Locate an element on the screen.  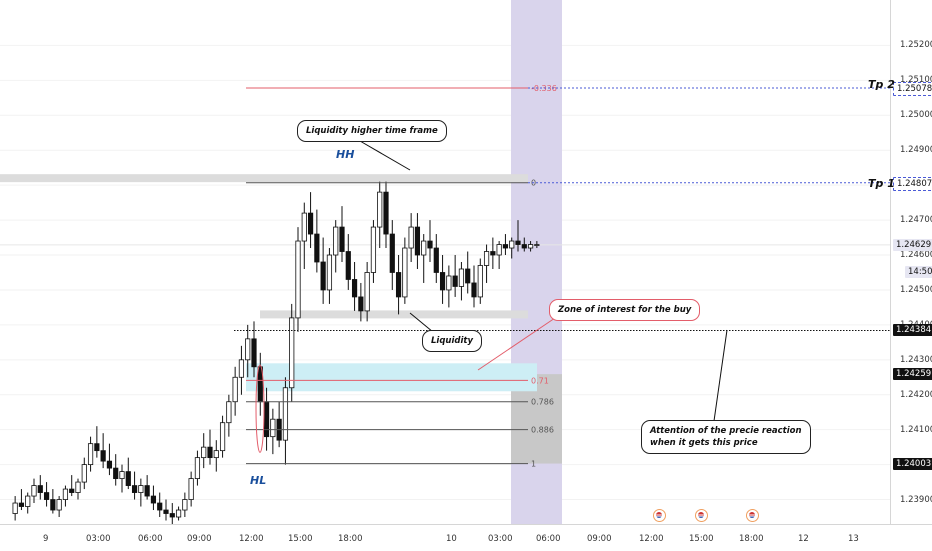
price-tick-label: 1.24500 is located at coordinates (916, 289).